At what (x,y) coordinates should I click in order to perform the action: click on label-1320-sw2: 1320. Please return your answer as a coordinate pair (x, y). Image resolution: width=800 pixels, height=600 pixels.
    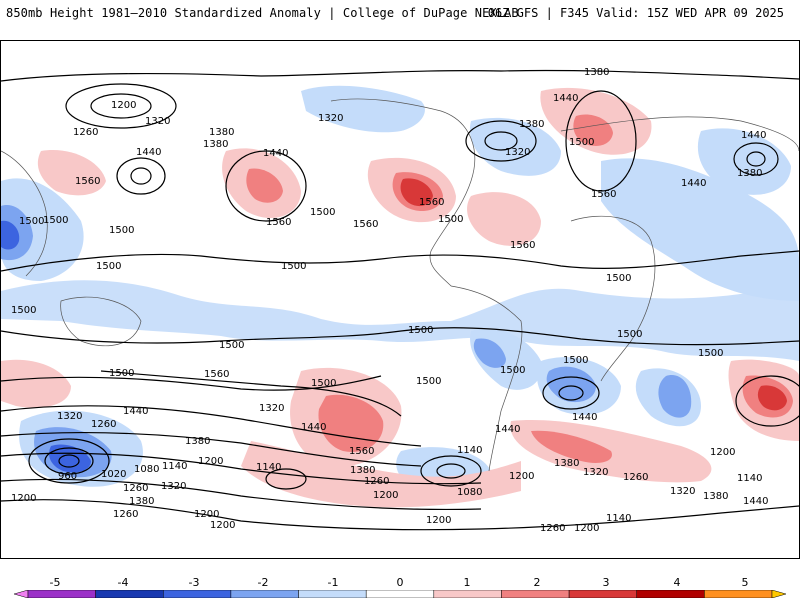
    Looking at the image, I should click on (173, 486).